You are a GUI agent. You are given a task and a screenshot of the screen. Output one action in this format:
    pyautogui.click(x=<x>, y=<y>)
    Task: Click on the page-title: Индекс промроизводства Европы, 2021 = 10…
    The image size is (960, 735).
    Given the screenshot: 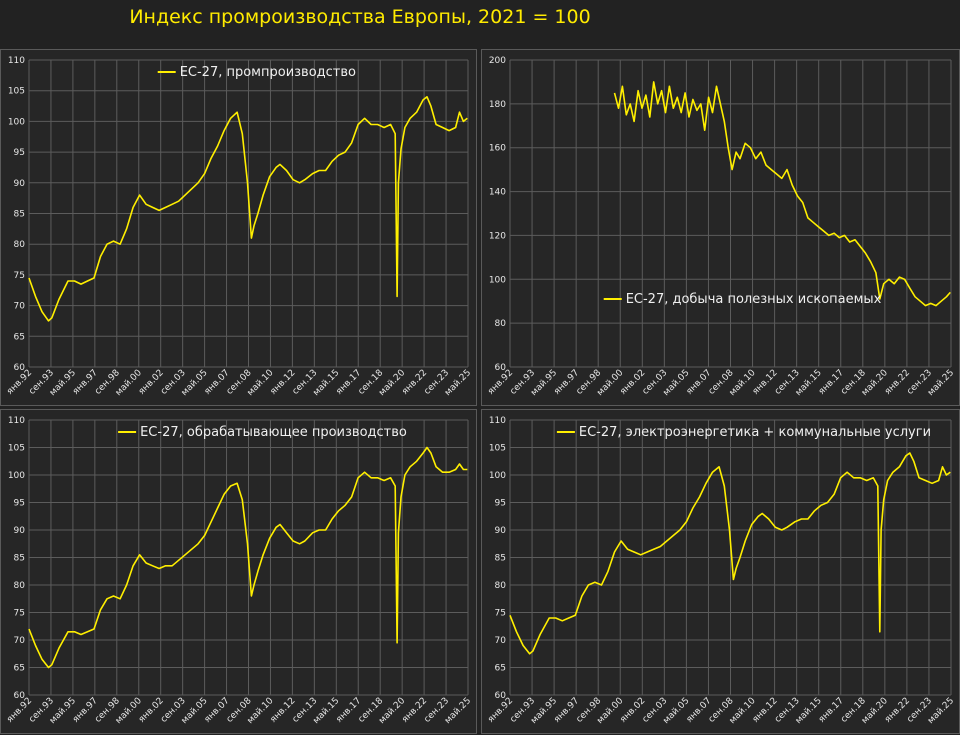 What is the action you would take?
    pyautogui.click(x=360, y=17)
    